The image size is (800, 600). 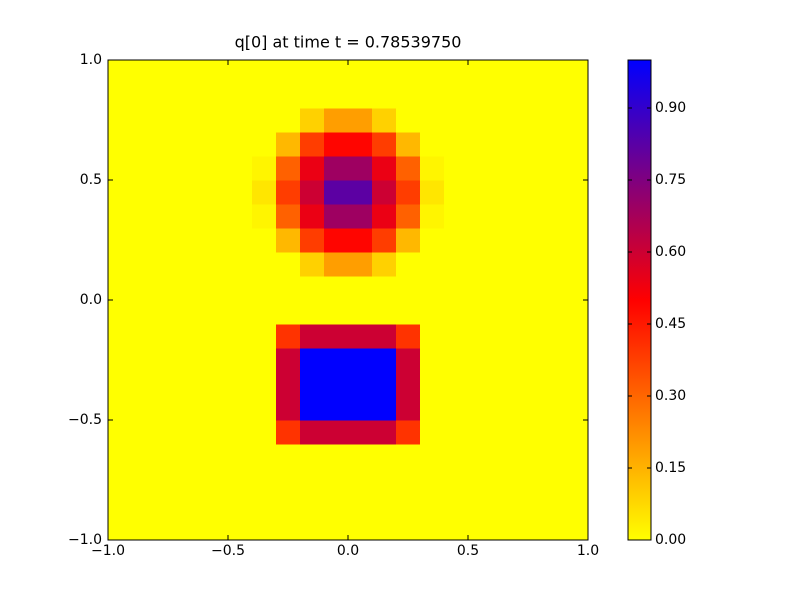 What do you see at coordinates (108, 551) in the screenshot?
I see `x-tick-label: −1.0` at bounding box center [108, 551].